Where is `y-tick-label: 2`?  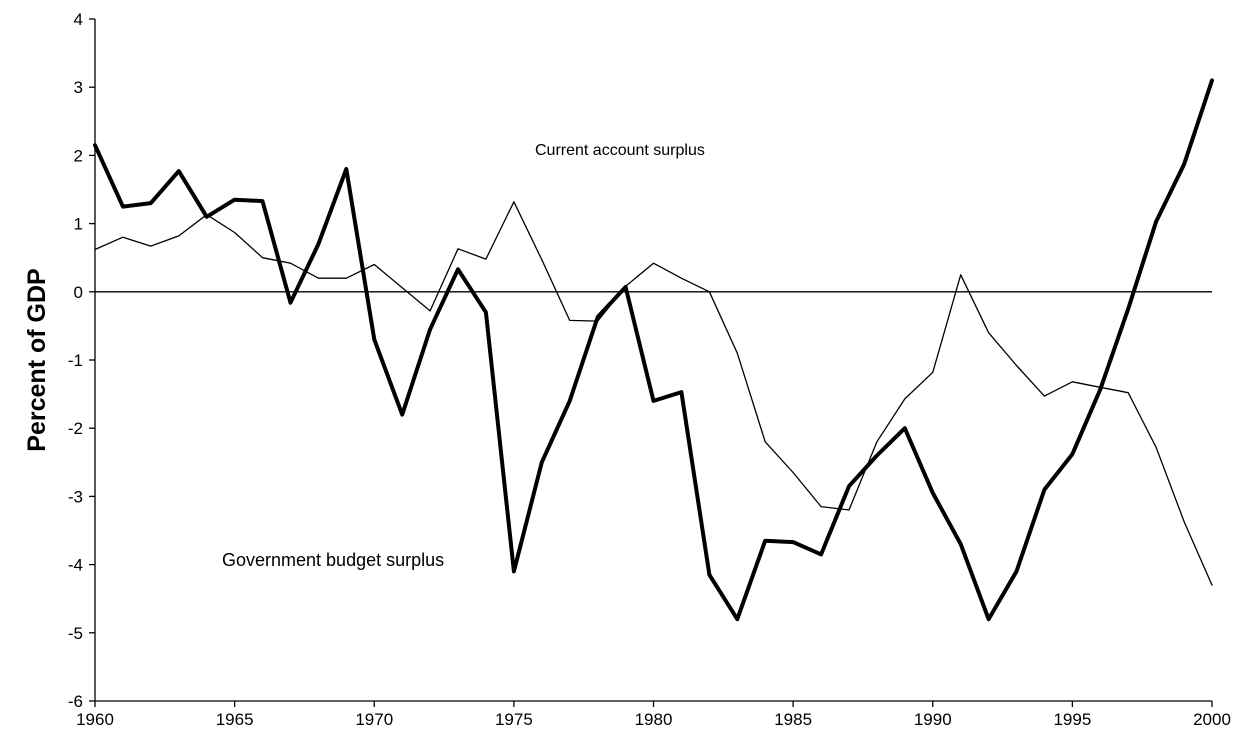 y-tick-label: 2 is located at coordinates (78, 155).